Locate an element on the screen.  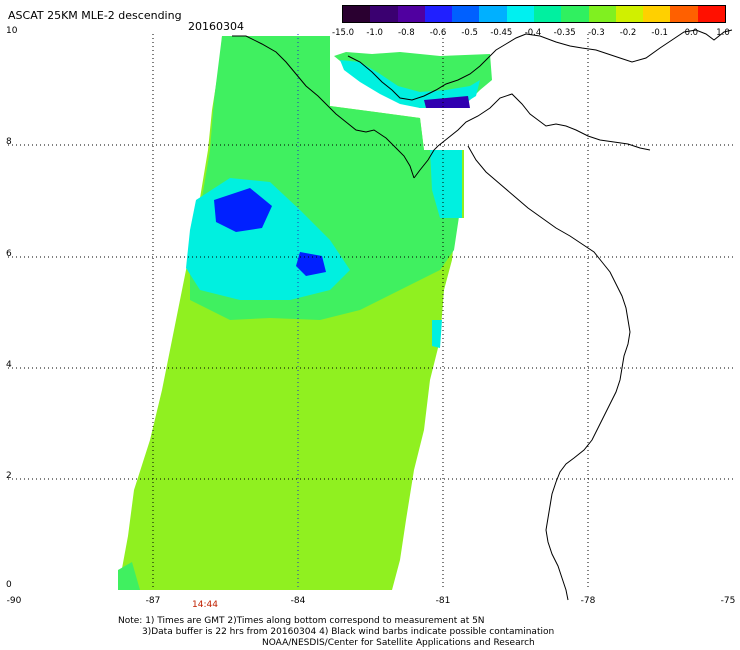
x-tick-label: -90 is located at coordinates (14, 601).